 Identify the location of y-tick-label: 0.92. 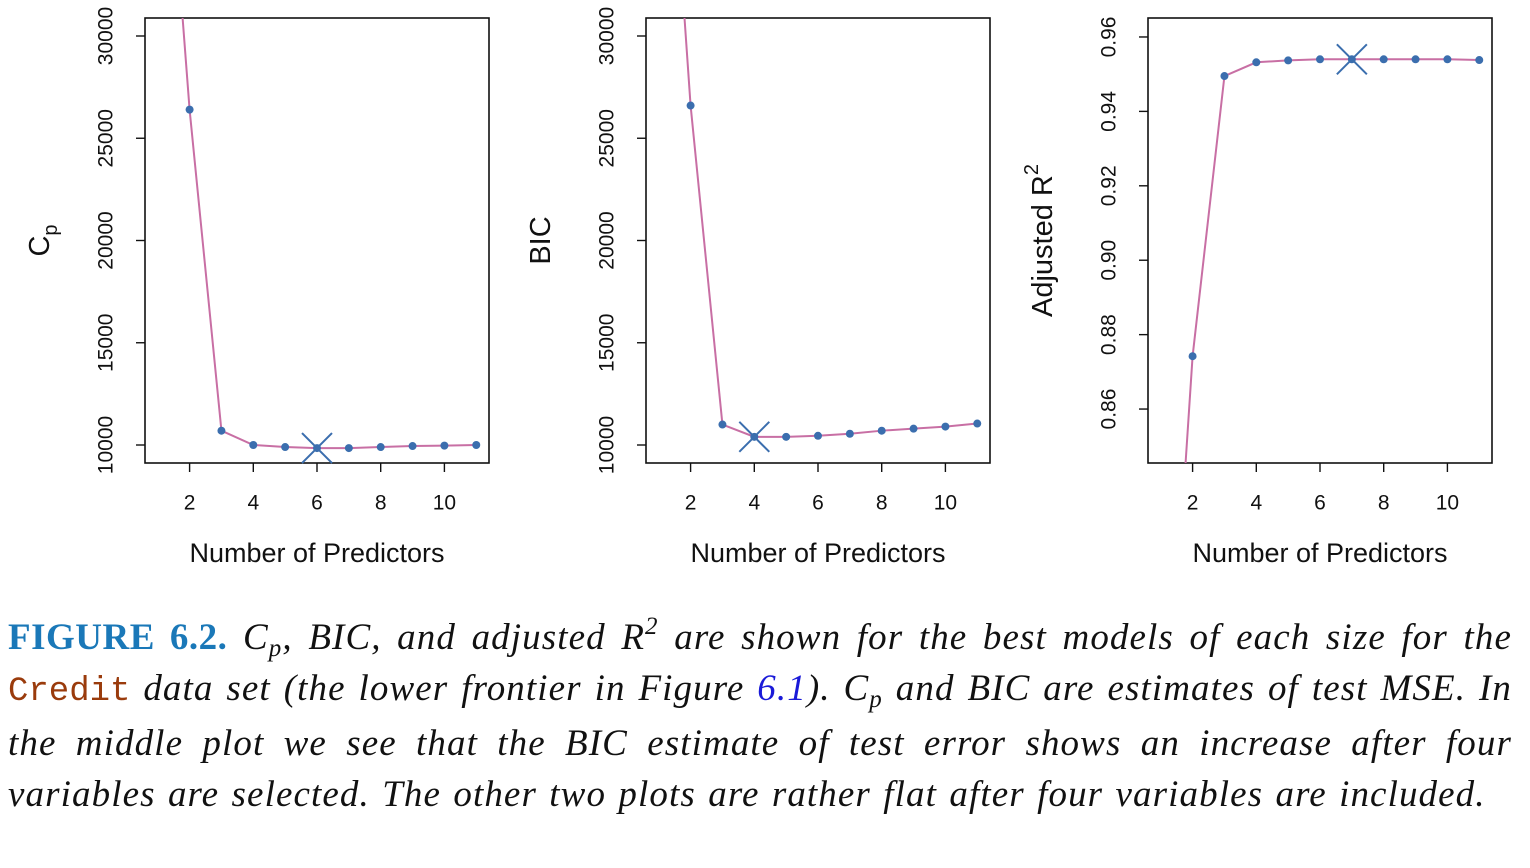
(1109, 185).